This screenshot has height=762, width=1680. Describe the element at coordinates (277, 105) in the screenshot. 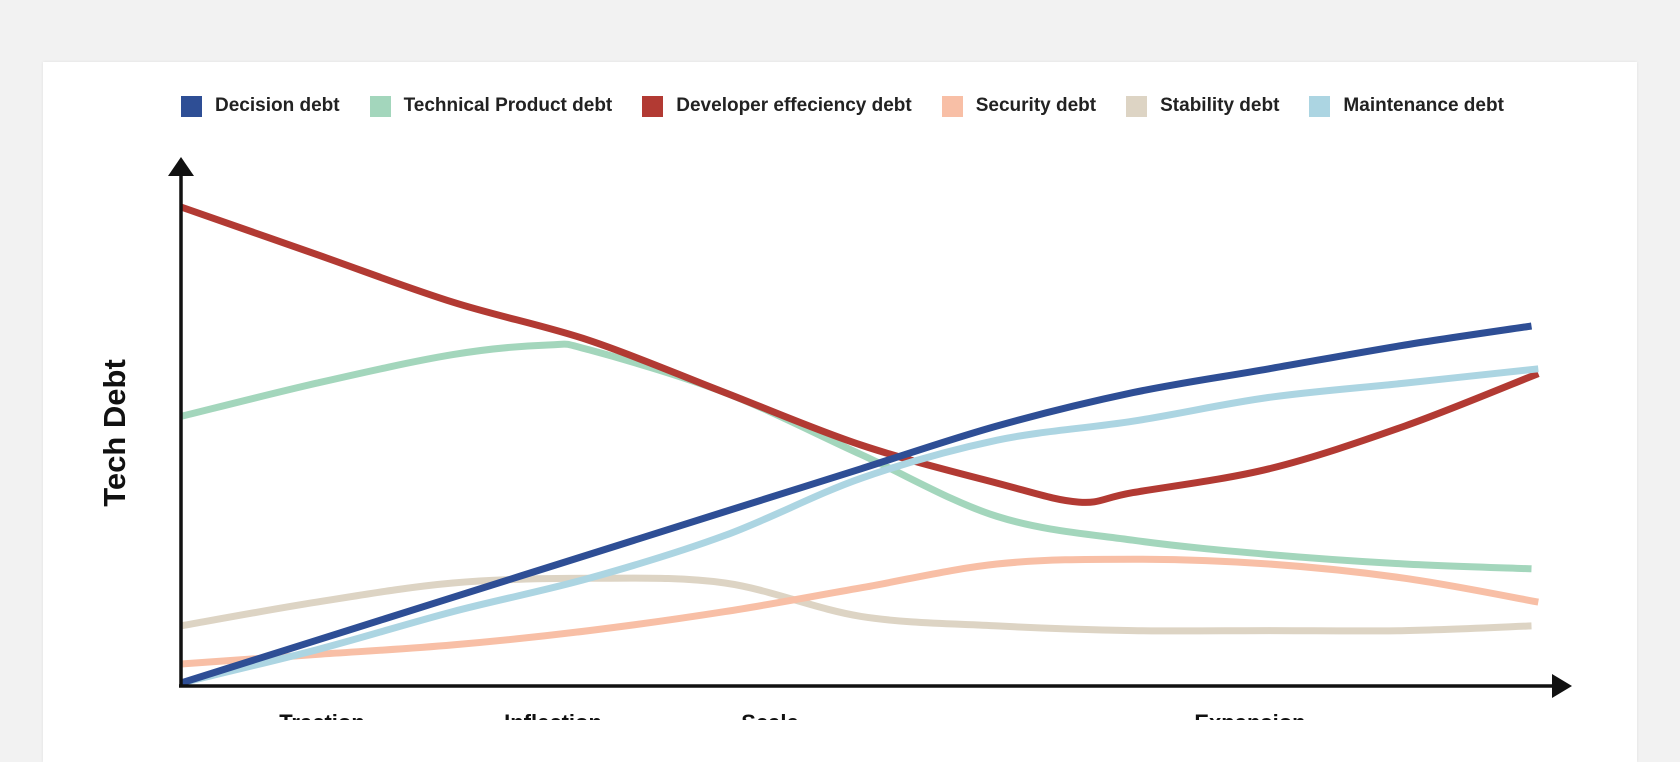

I see `legend-label: Decision debt` at that location.